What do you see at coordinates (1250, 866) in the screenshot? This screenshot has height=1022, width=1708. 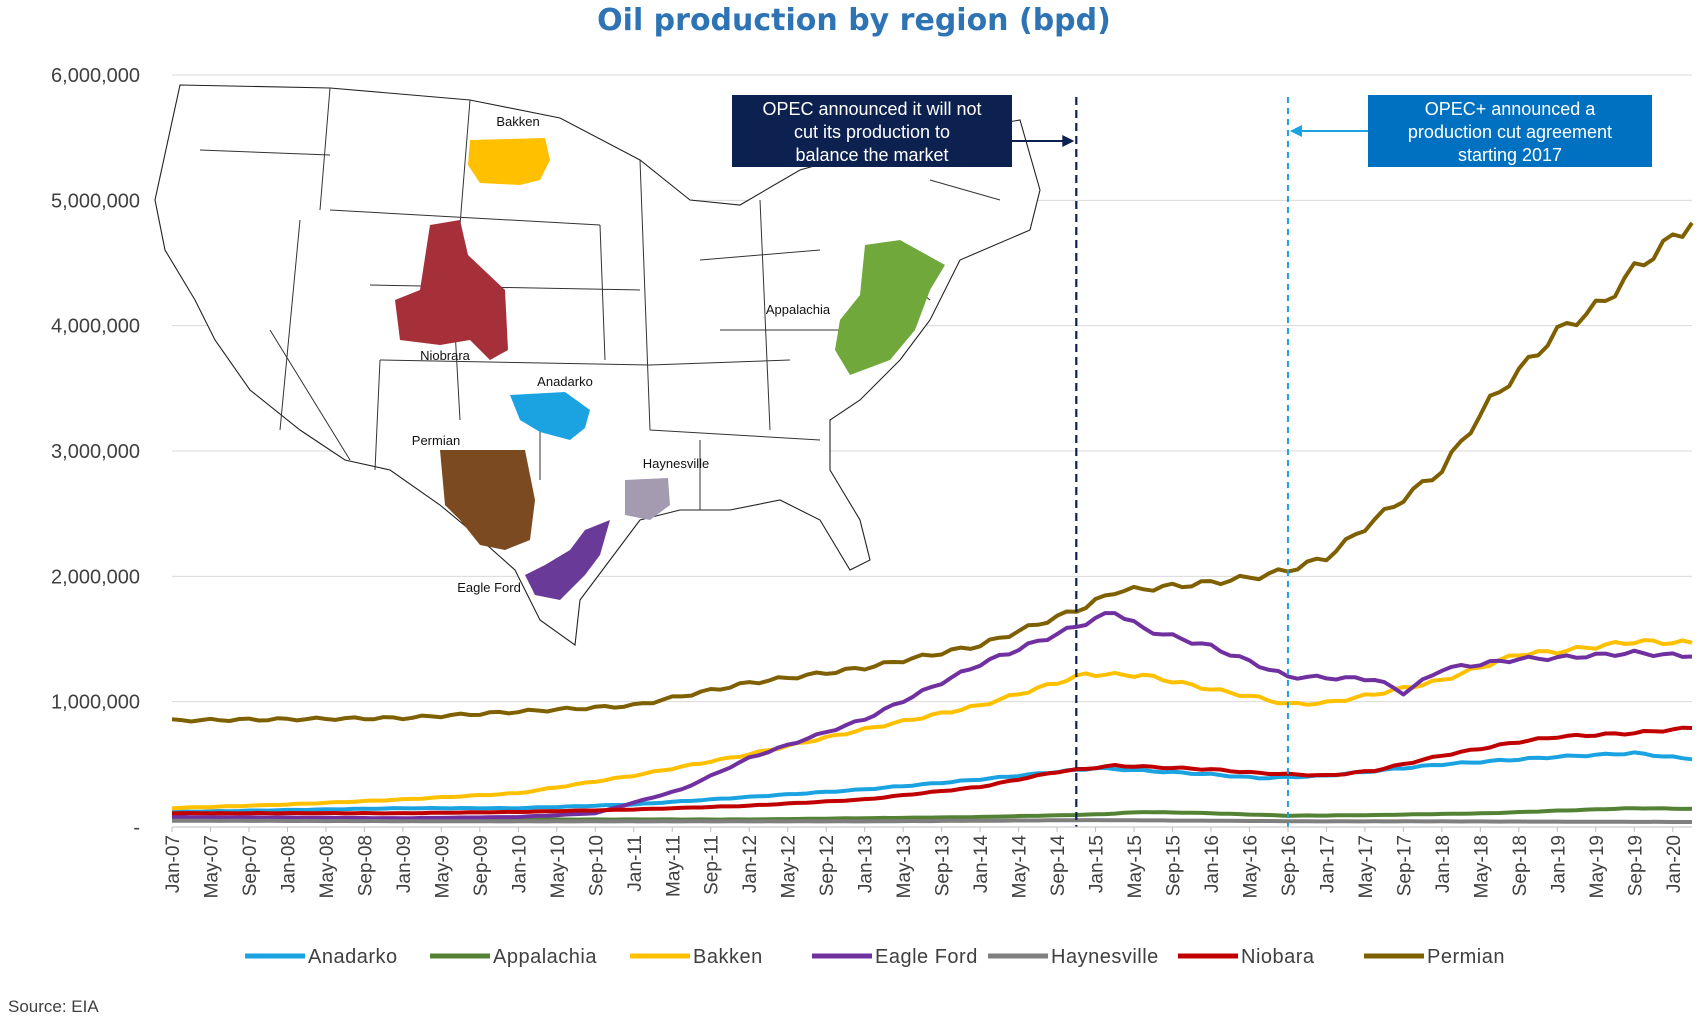 I see `x-tick-label: May-16` at bounding box center [1250, 866].